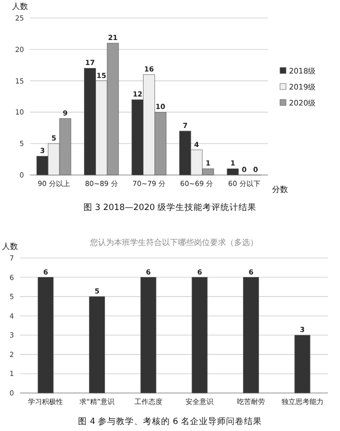  I want to click on caption: 图 3 2018—2020 级学生技能考评统计结果, so click(170, 207).